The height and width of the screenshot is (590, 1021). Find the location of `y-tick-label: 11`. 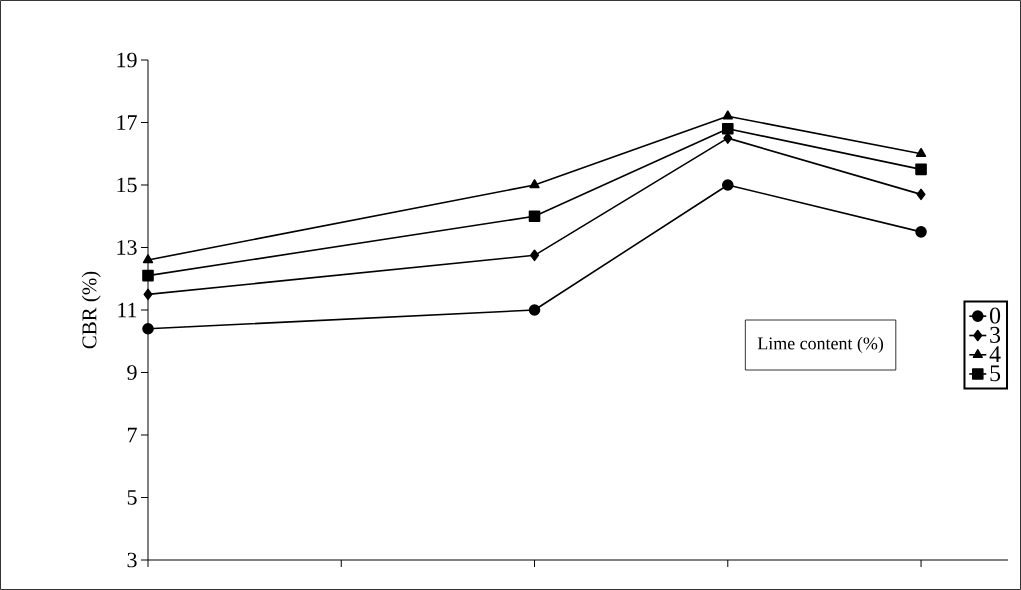

y-tick-label: 11 is located at coordinates (127, 310).